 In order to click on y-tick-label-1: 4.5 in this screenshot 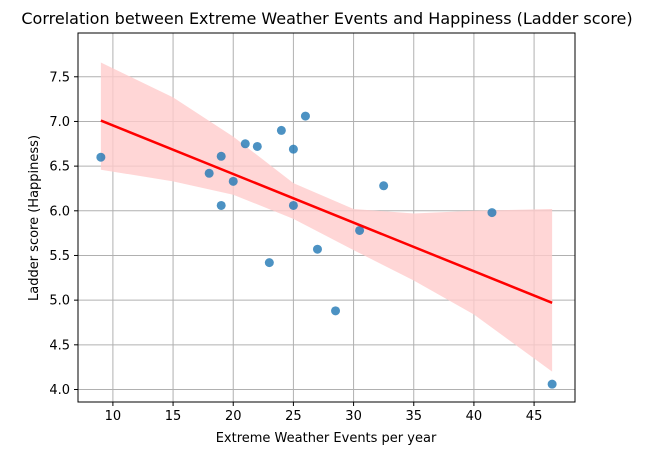, I will do `click(59, 345)`.